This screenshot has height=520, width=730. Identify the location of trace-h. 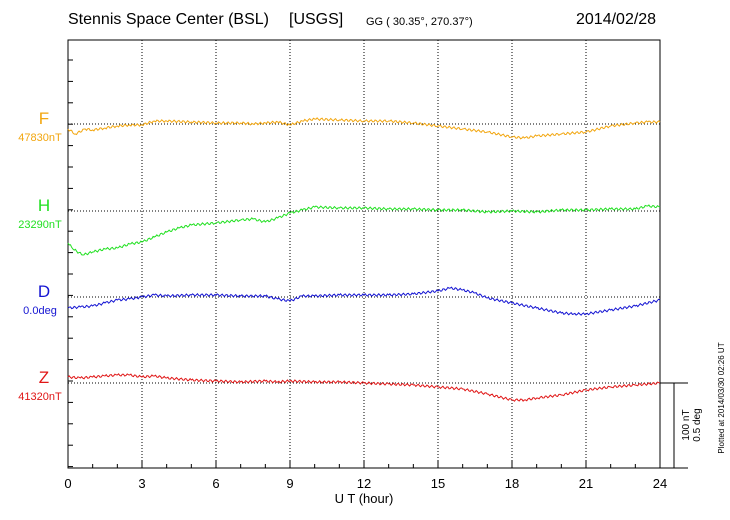
(364, 230).